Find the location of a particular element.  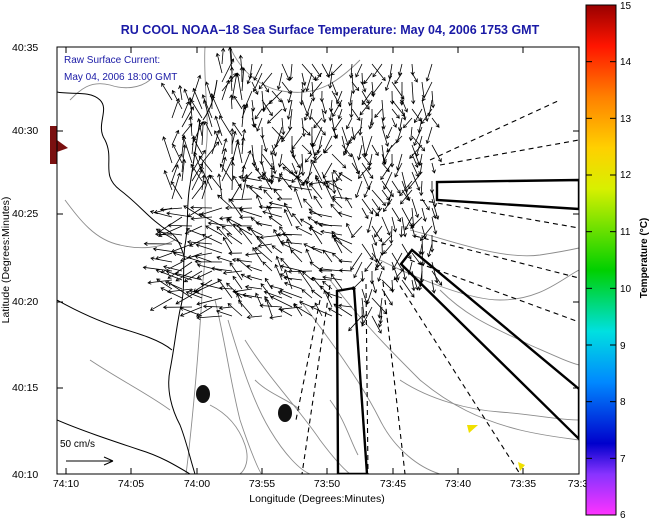

sst-patch-warm-small is located at coordinates (521, 466).